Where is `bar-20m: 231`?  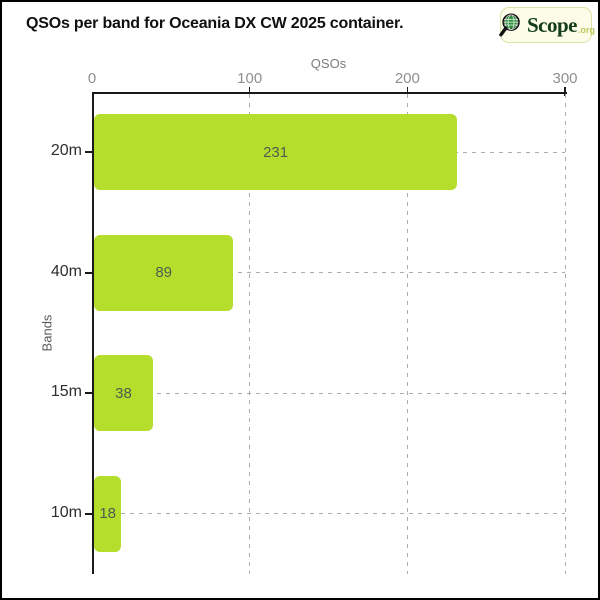 bar-20m: 231 is located at coordinates (276, 152).